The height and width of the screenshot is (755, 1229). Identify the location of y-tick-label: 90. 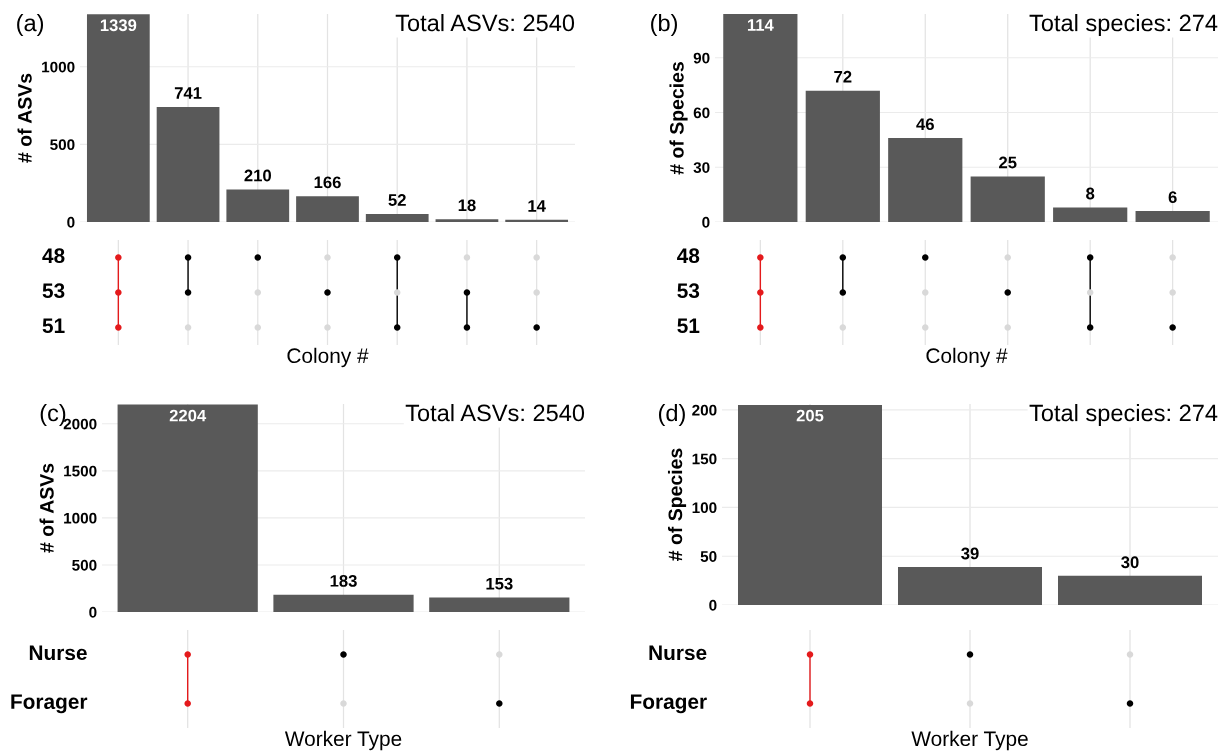
(701, 58).